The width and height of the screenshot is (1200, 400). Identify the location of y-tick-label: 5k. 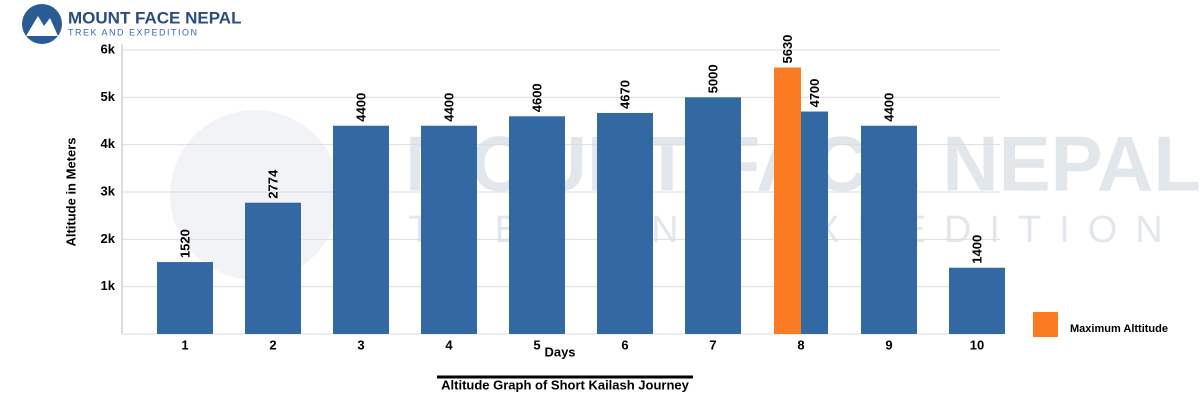
(108, 96).